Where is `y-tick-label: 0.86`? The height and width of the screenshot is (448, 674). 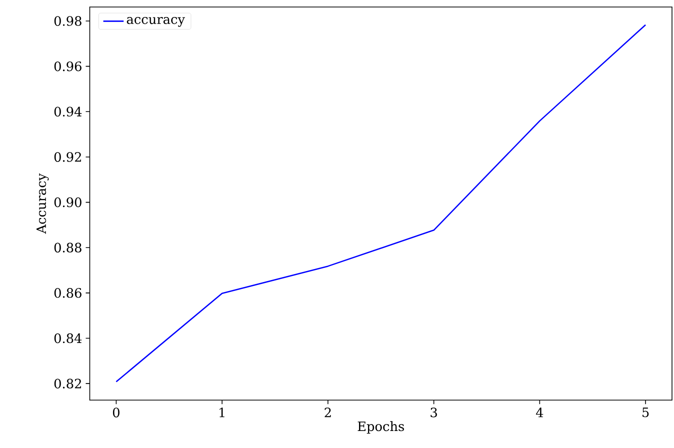 y-tick-label: 0.86 is located at coordinates (68, 293).